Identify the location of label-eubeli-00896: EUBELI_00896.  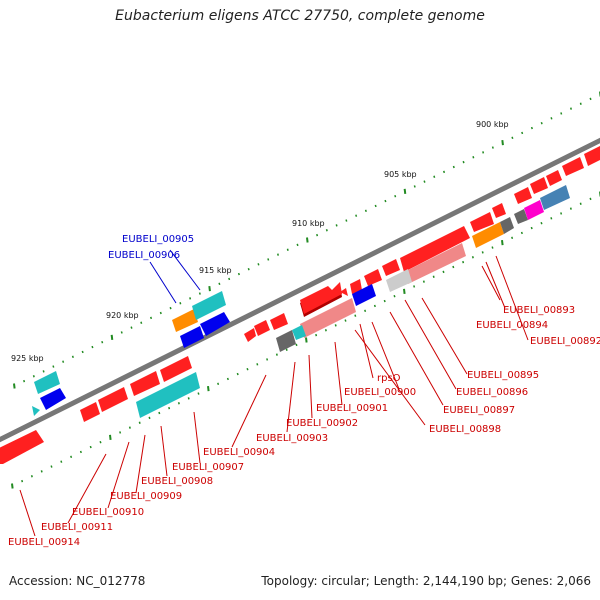
(492, 392).